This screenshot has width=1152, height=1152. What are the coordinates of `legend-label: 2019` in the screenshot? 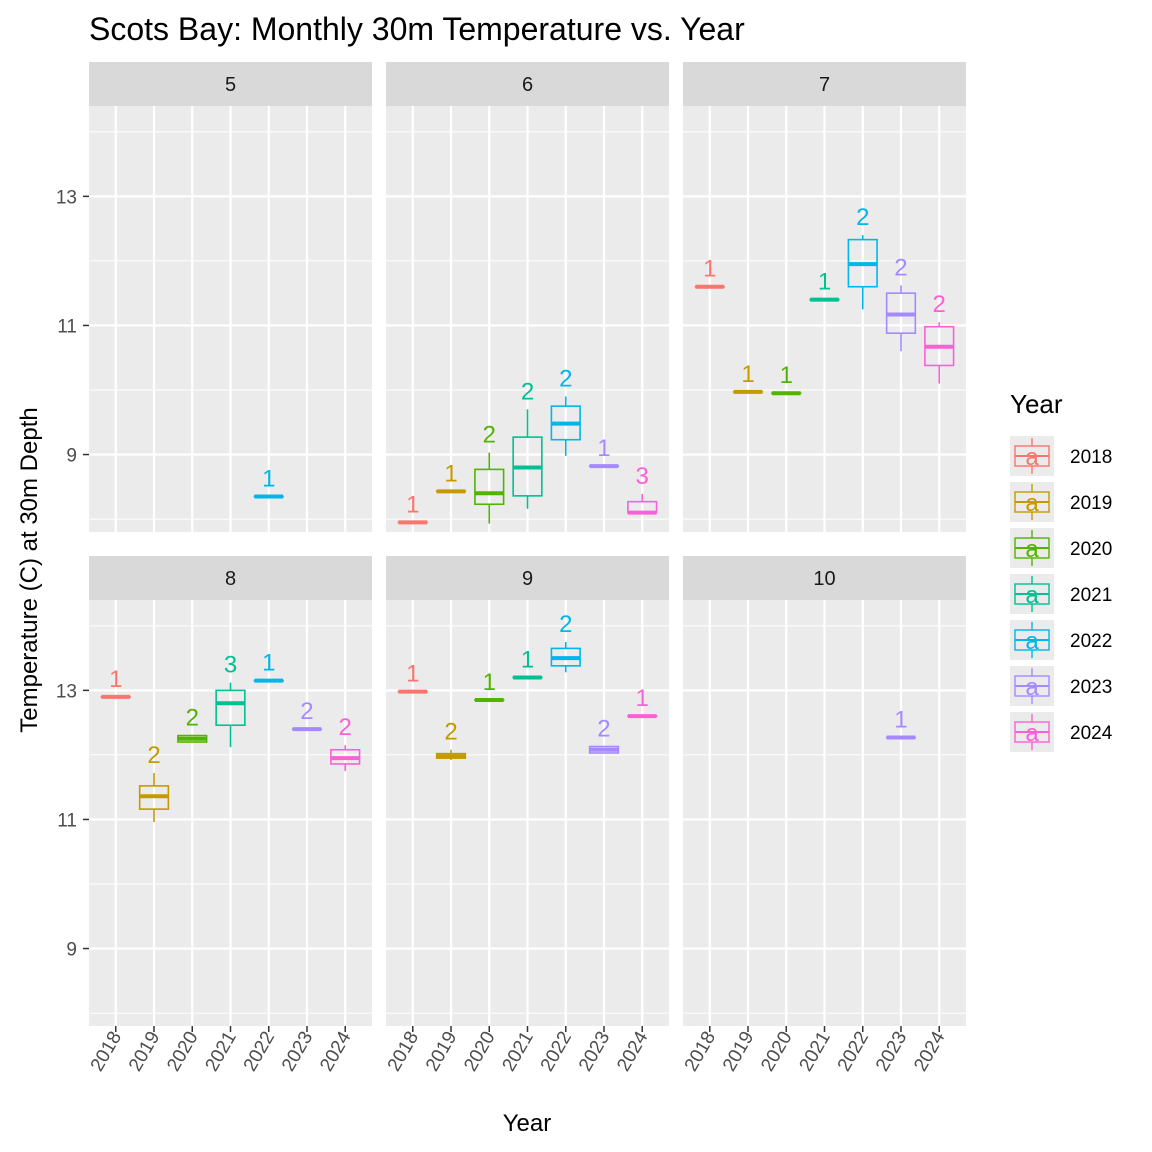 It's located at (1091, 503).